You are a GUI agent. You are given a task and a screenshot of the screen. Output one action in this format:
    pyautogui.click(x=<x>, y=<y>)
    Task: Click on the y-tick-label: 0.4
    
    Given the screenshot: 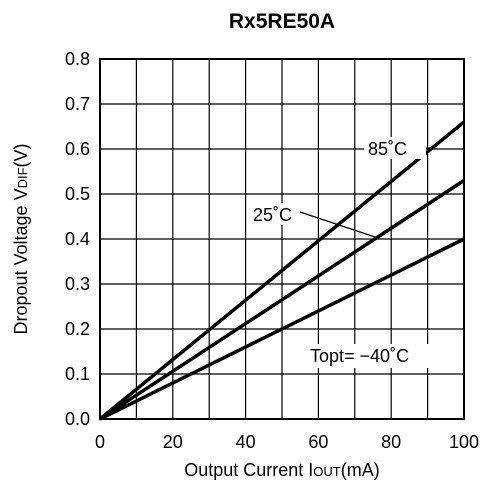 What is the action you would take?
    pyautogui.click(x=77, y=239)
    